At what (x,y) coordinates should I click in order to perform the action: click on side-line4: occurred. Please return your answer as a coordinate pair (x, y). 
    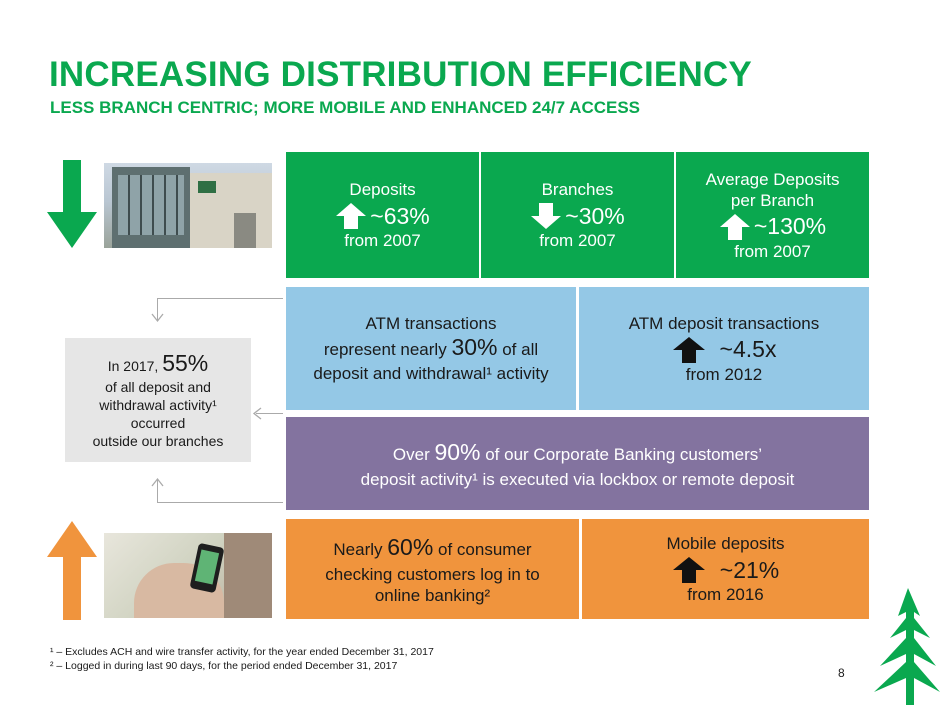
    Looking at the image, I should click on (158, 422).